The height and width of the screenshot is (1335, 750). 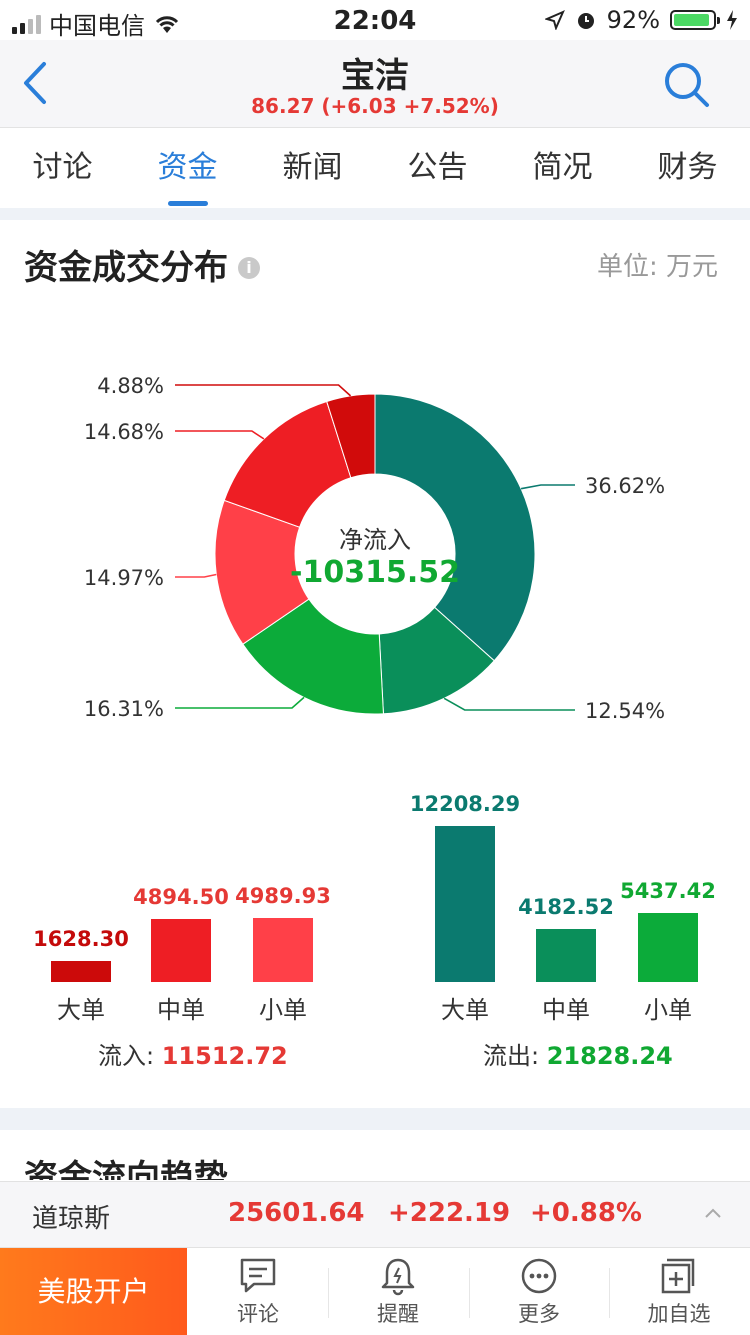 I want to click on donut-slice-label: 16.31%, so click(x=124, y=709).